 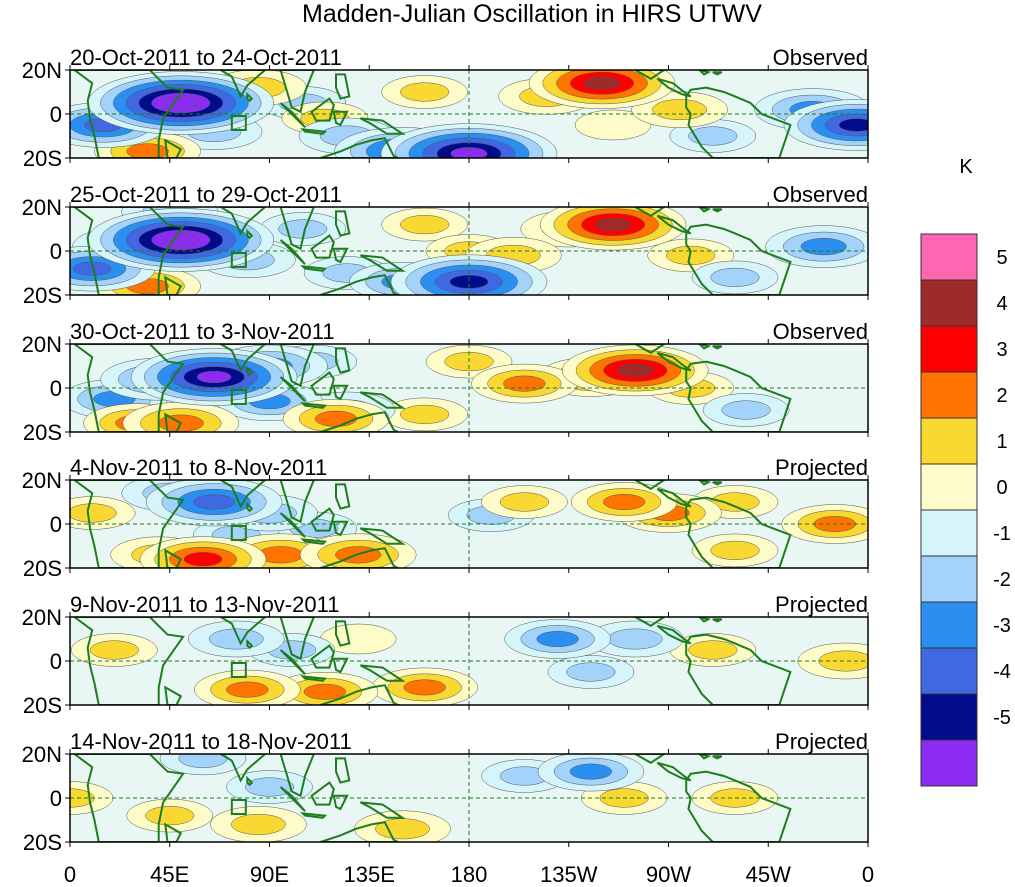 What do you see at coordinates (269, 874) in the screenshot?
I see `x-tick-label: 90E` at bounding box center [269, 874].